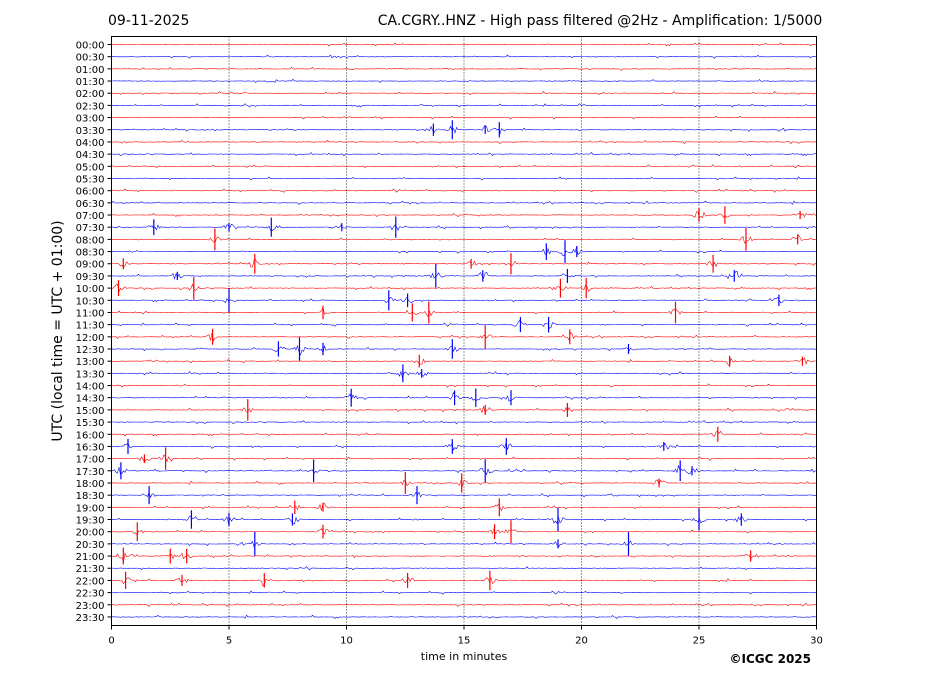 The image size is (927, 696). I want to click on row-label: 19:00, so click(90, 508).